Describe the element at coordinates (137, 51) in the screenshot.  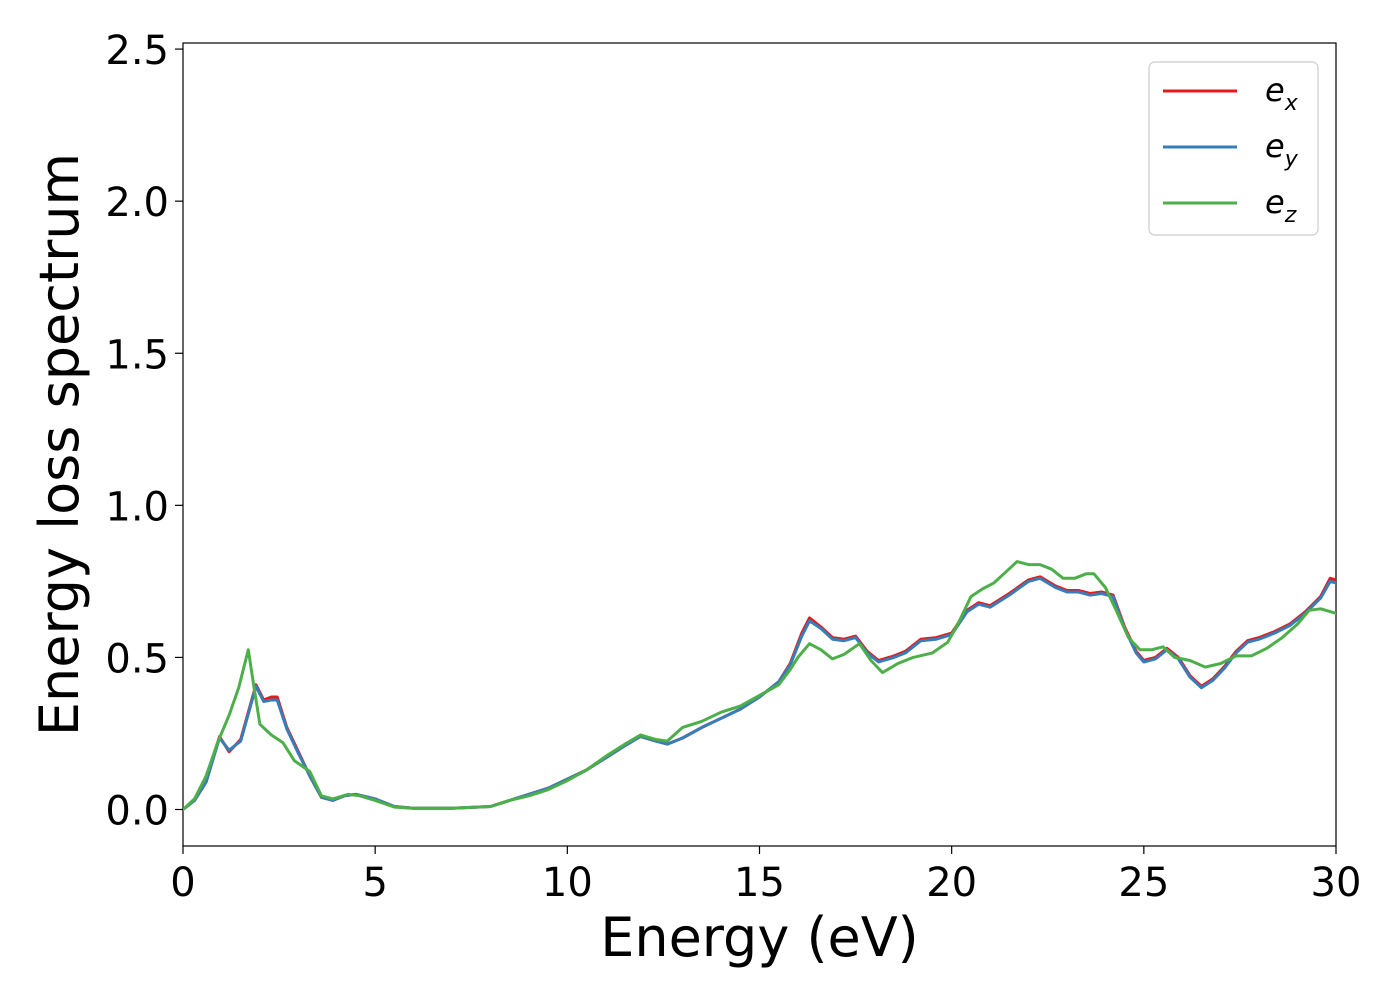
I see `y-tick-label: 2.5` at that location.